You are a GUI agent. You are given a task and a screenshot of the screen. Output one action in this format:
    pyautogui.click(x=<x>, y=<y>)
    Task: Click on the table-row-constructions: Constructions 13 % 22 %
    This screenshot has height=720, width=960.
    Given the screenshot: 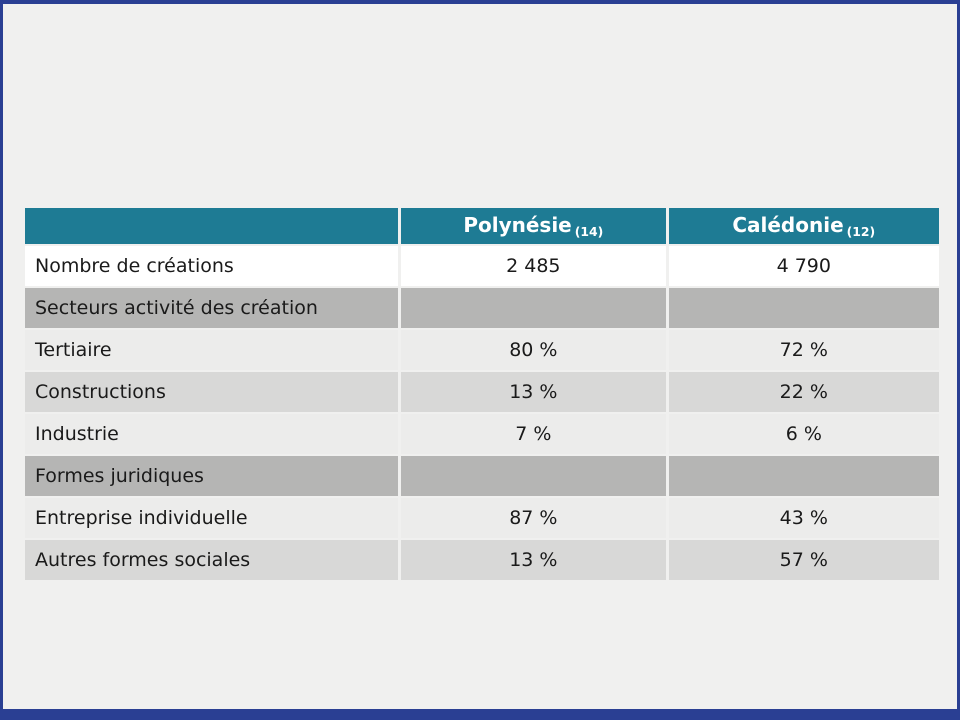 What is the action you would take?
    pyautogui.click(x=482, y=392)
    